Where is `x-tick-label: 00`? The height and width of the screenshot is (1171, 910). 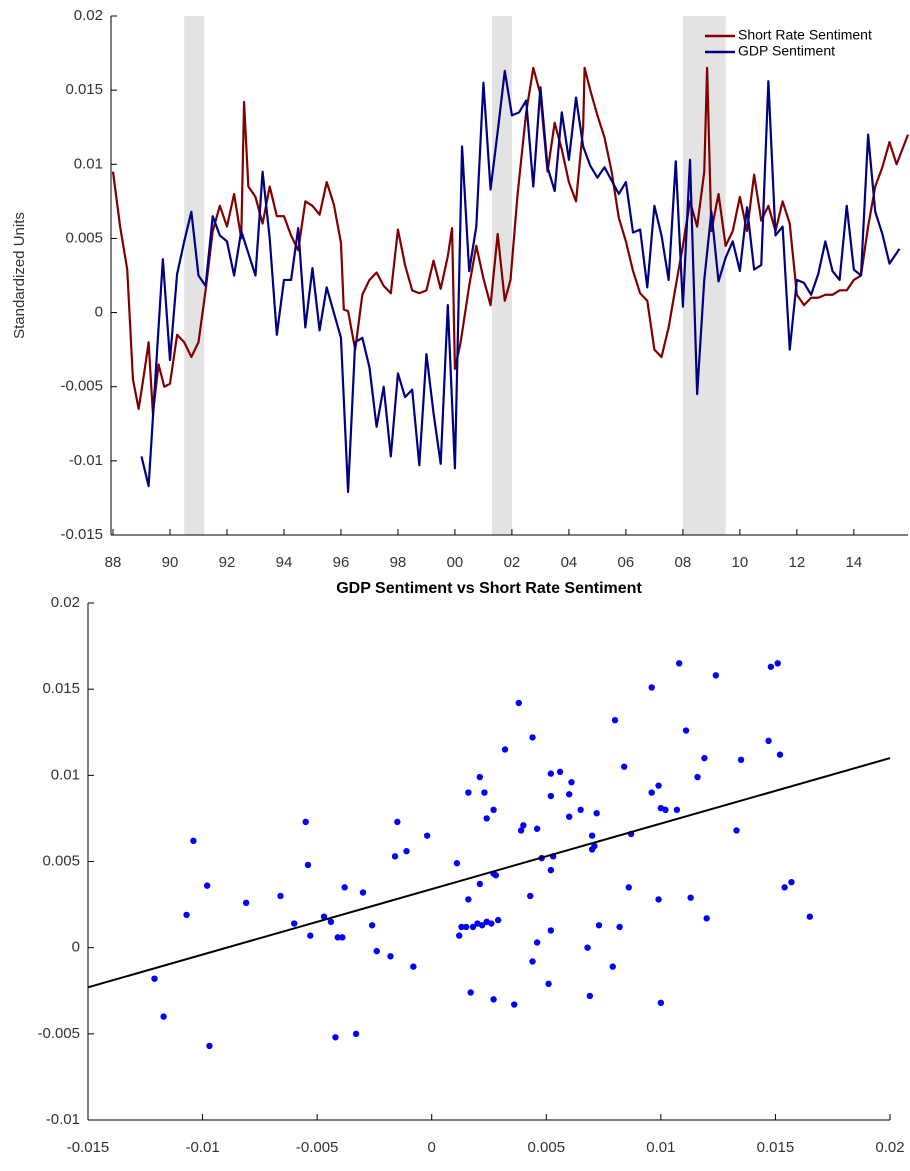 x-tick-label: 00 is located at coordinates (455, 562).